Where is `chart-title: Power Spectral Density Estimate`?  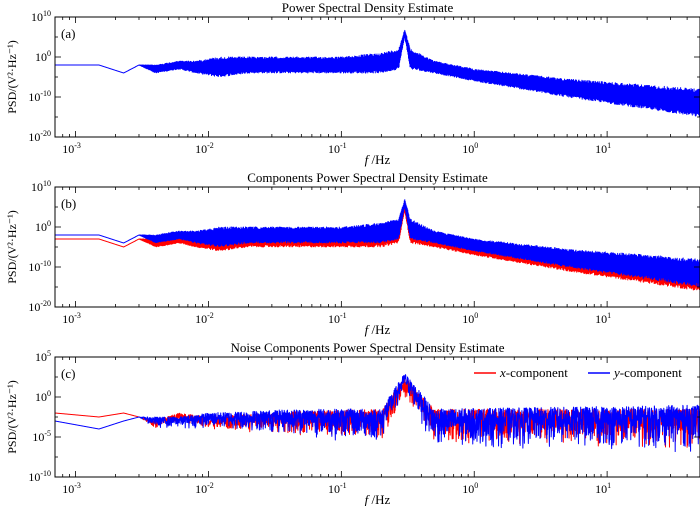 chart-title: Power Spectral Density Estimate is located at coordinates (368, 7).